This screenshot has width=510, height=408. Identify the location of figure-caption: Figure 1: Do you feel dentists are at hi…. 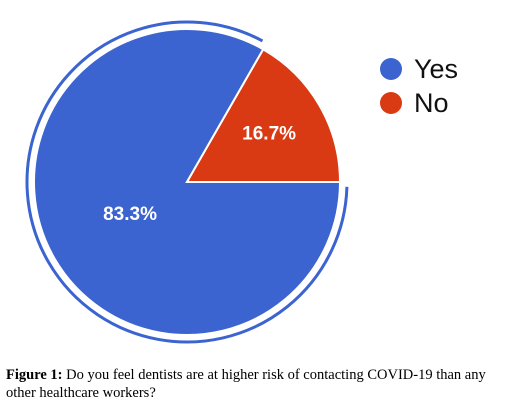
(256, 384).